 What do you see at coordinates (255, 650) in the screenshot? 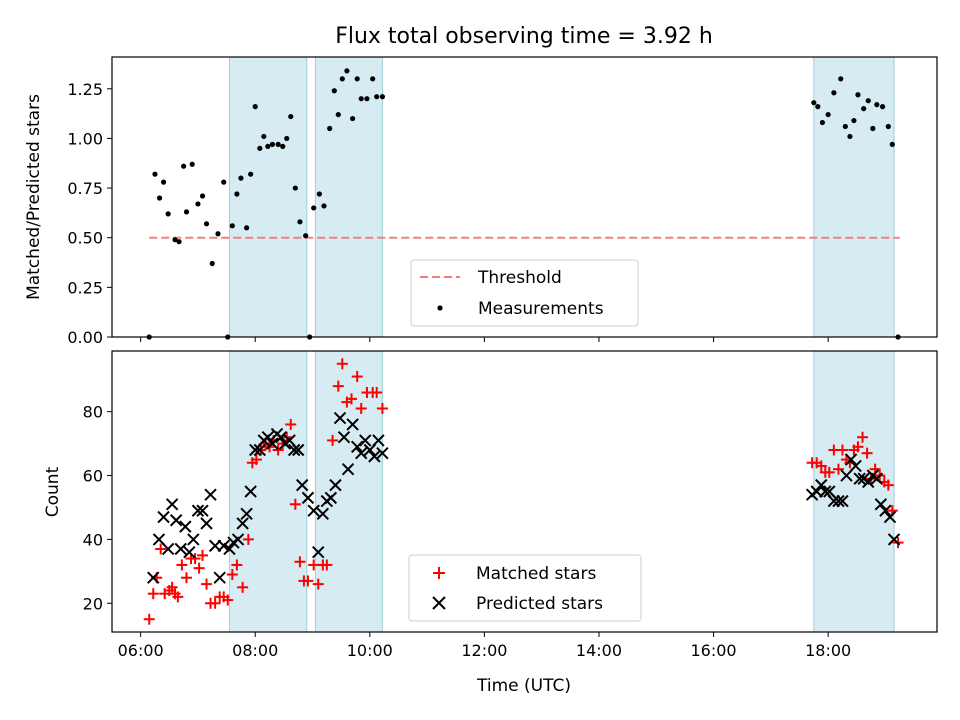
I see `bottom-xtick-label: 08:00` at bounding box center [255, 650].